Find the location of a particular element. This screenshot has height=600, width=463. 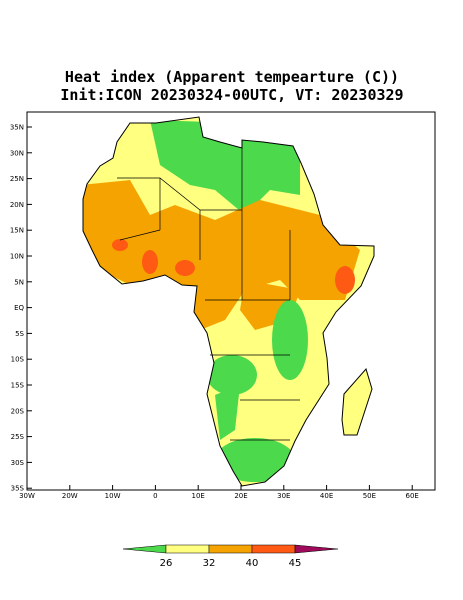

lat-tick-label: 20N is located at coordinates (17, 205).